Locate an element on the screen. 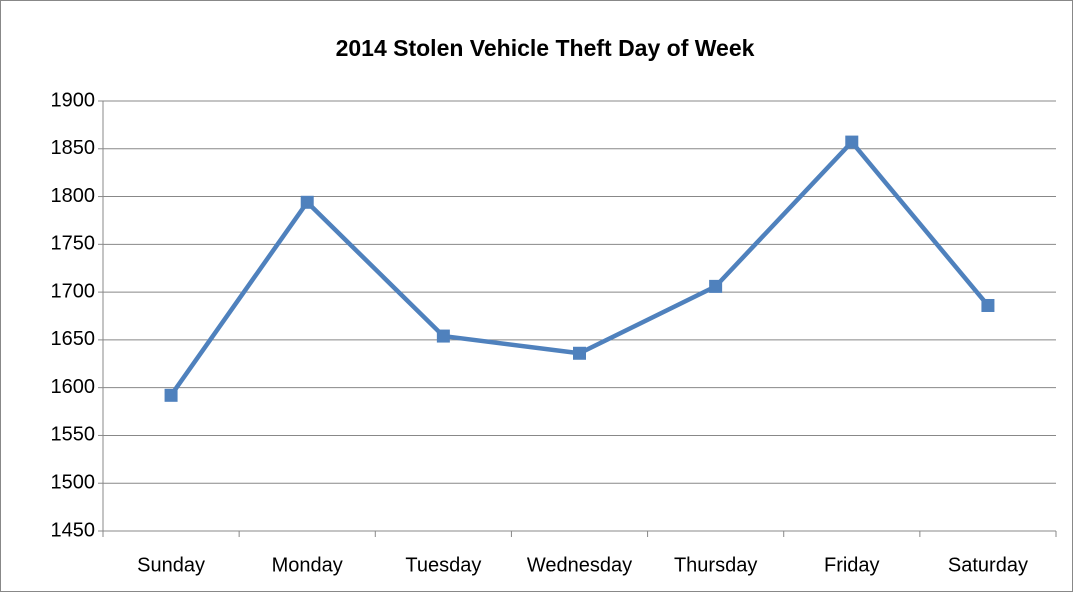 The height and width of the screenshot is (593, 1074). y-tick-label: 1750 is located at coordinates (73, 244).